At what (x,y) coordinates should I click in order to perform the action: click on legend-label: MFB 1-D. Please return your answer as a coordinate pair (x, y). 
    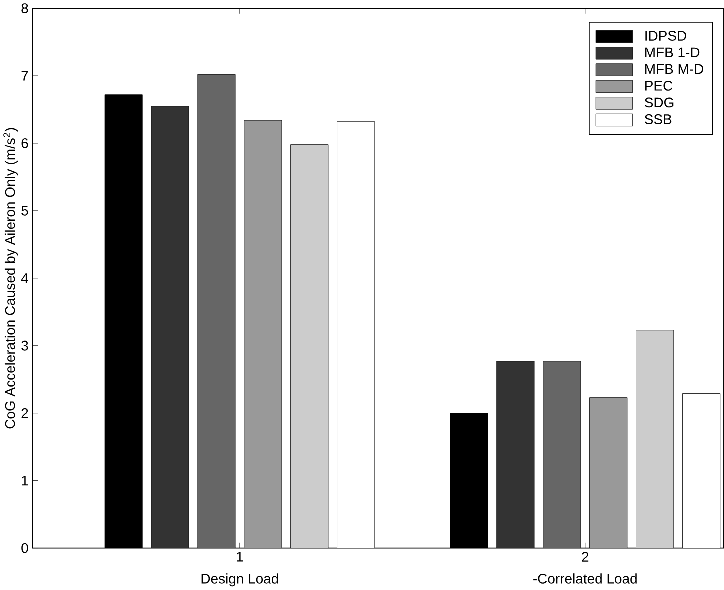
    Looking at the image, I should click on (673, 53).